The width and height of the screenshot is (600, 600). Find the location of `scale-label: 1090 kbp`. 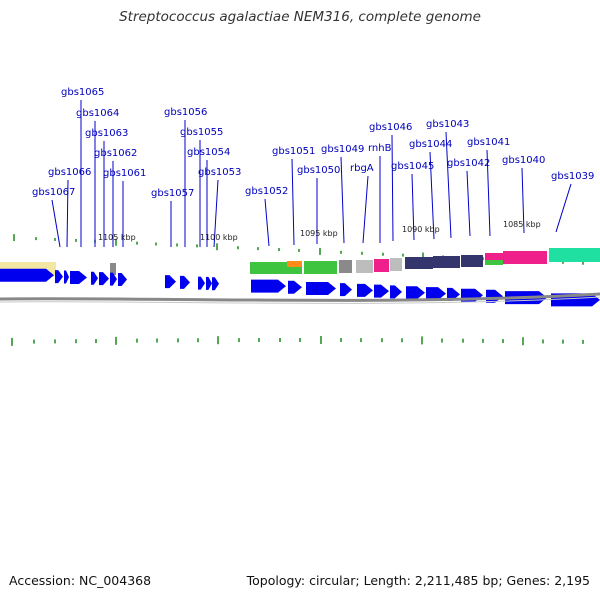

scale-label: 1090 kbp is located at coordinates (421, 229).